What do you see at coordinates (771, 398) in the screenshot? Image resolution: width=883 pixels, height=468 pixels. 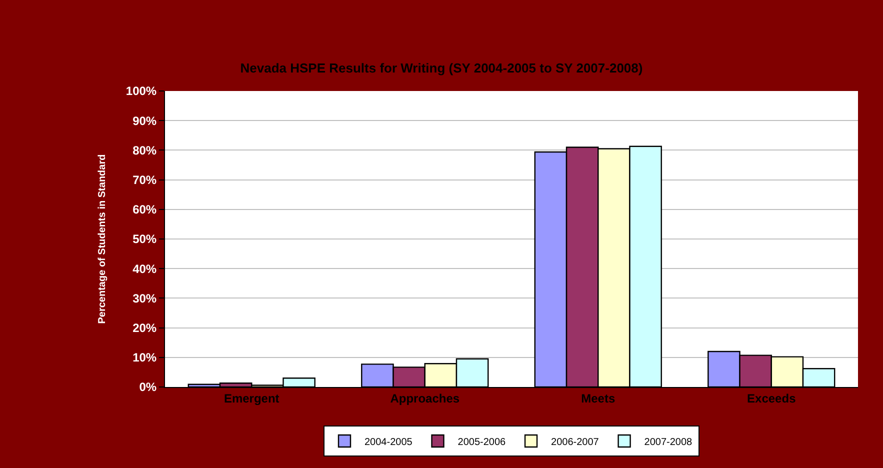 I see `x-tick-label: Exceeds` at bounding box center [771, 398].